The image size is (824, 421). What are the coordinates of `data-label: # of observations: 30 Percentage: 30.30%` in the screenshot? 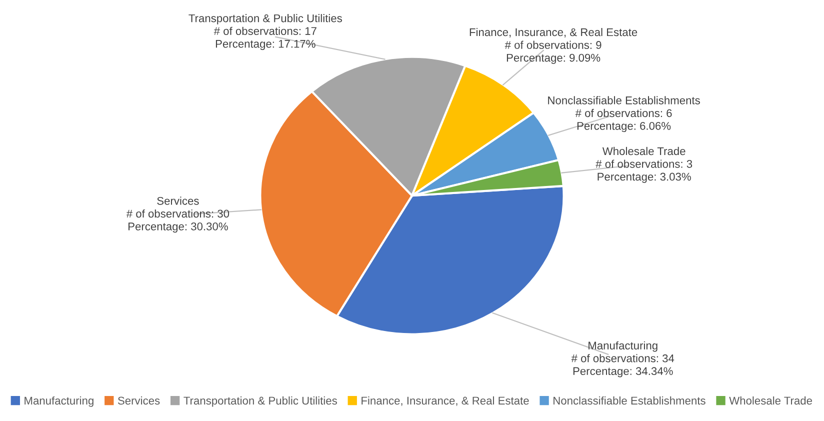 It's located at (178, 221).